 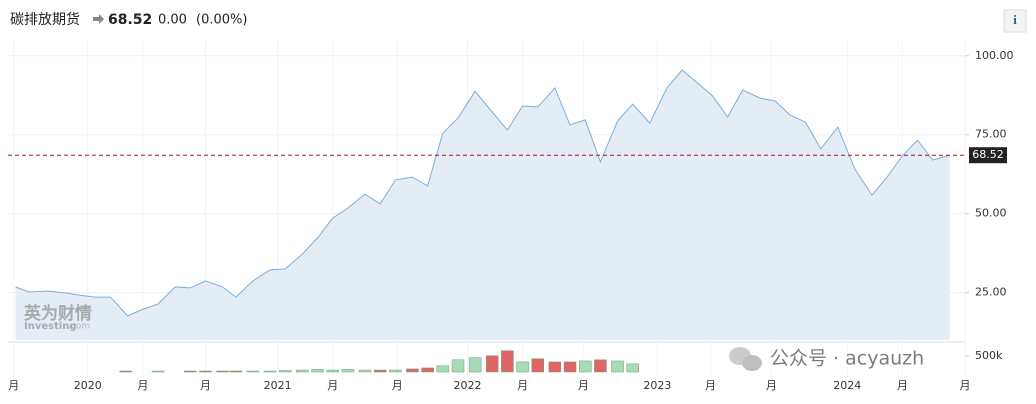 I want to click on x-tick-label: 2024, so click(x=847, y=385).